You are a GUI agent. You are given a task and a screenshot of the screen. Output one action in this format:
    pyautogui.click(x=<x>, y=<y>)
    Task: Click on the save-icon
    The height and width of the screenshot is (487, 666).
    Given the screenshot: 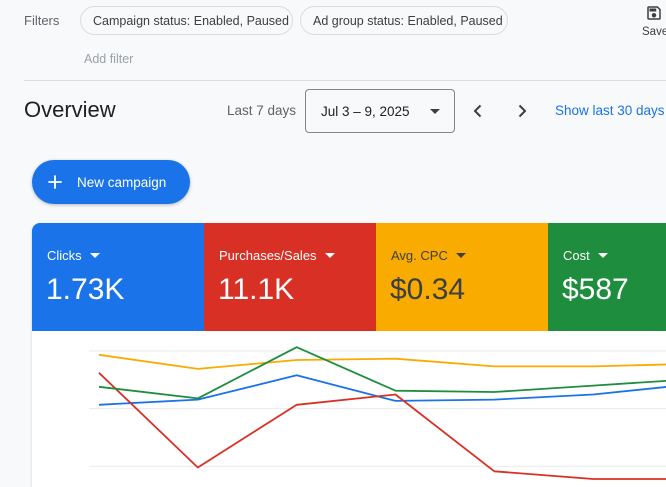 What is the action you would take?
    pyautogui.click(x=654, y=13)
    